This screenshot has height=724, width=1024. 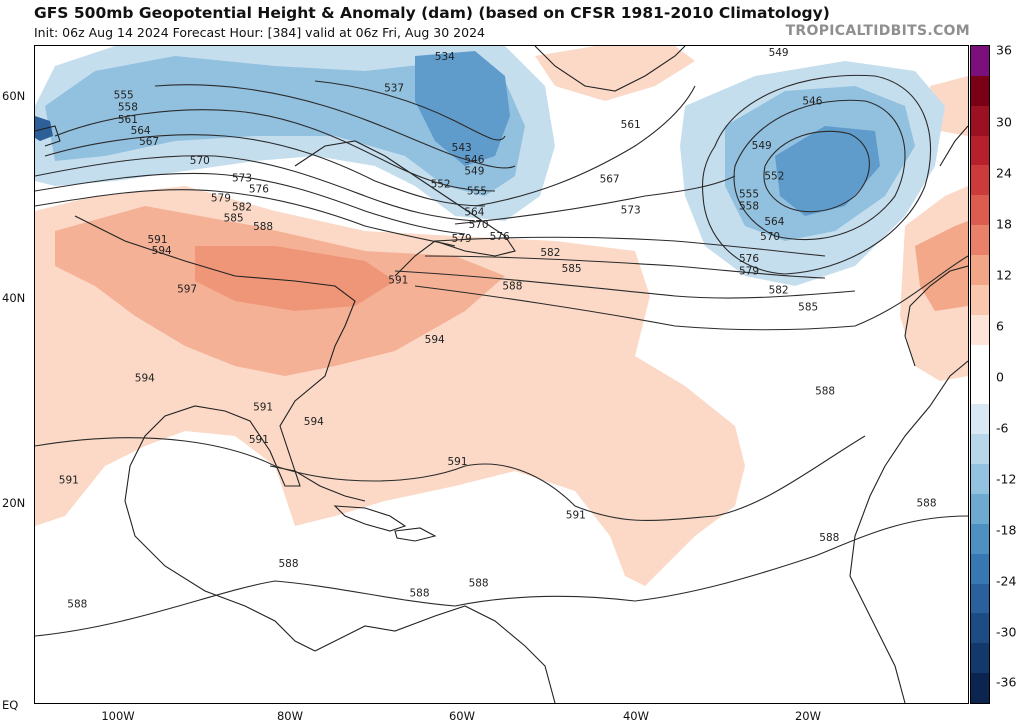 What do you see at coordinates (14, 298) in the screenshot?
I see `latitude-label: 40N` at bounding box center [14, 298].